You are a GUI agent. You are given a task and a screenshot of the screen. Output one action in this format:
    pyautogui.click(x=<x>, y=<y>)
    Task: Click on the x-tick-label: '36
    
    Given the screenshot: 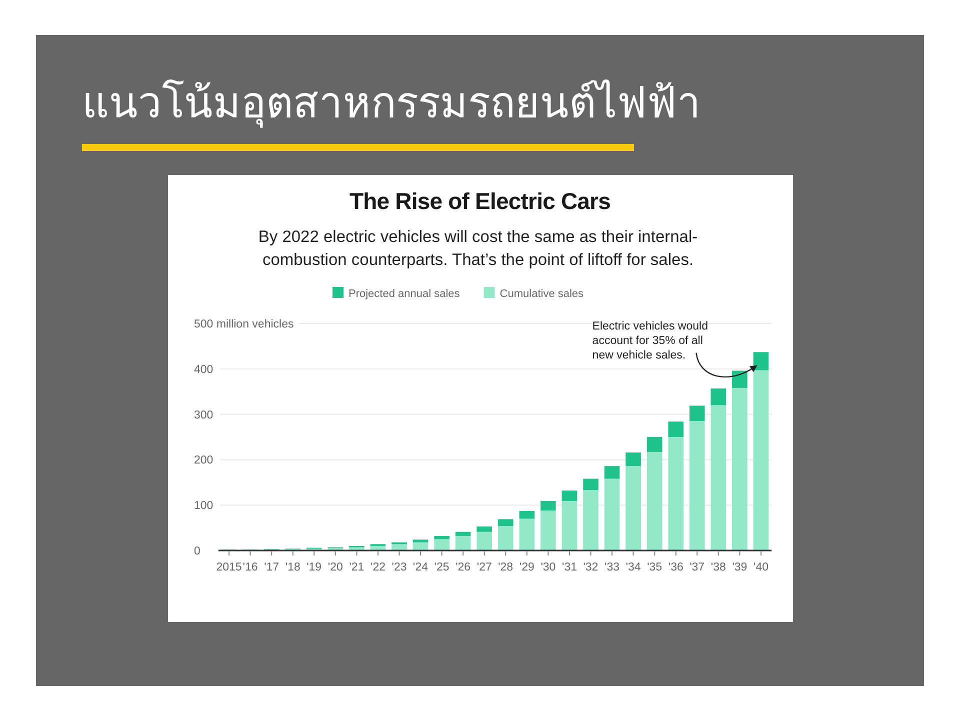 What is the action you would take?
    pyautogui.click(x=676, y=568)
    